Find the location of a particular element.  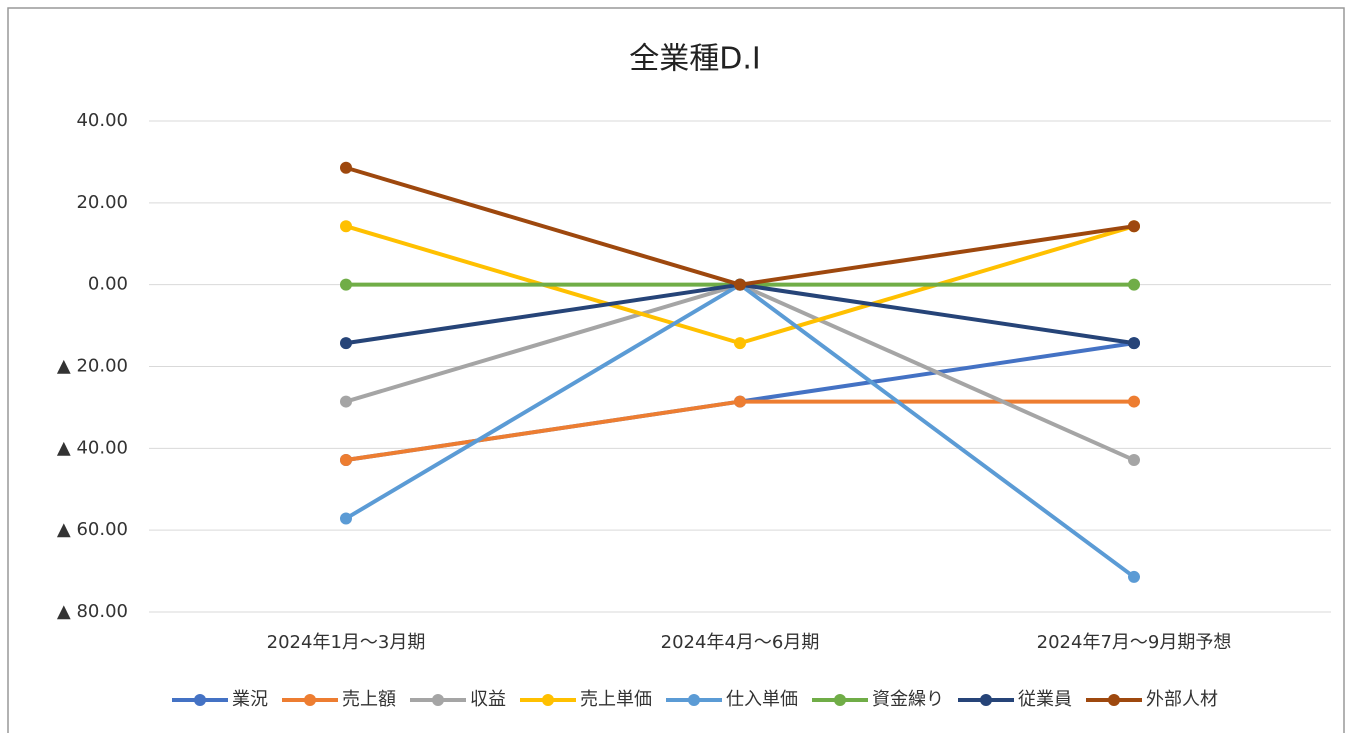

legend-label: 仕入単価 is located at coordinates (762, 699).